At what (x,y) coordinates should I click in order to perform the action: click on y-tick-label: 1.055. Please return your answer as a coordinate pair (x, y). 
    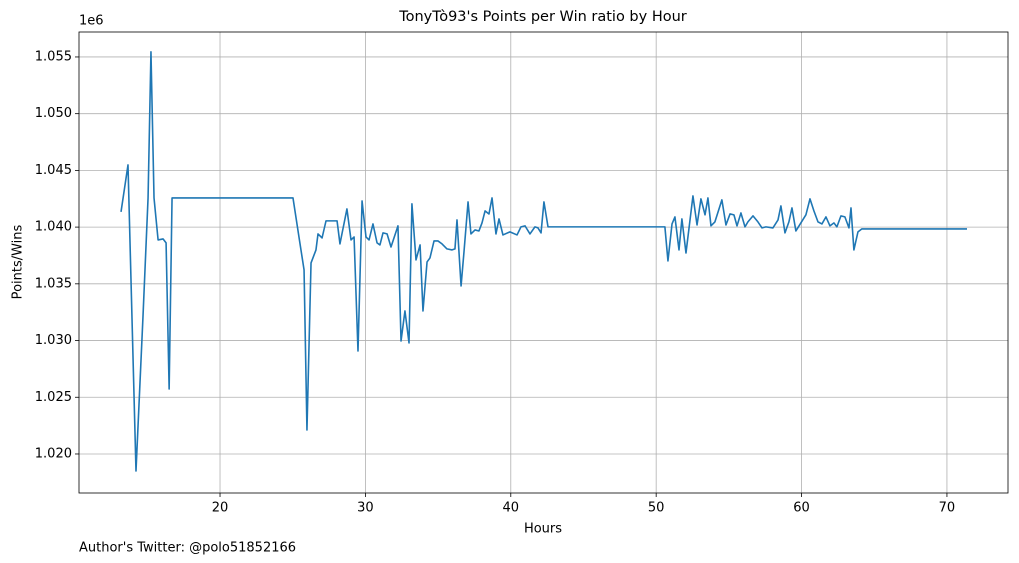
    Looking at the image, I should click on (53, 56).